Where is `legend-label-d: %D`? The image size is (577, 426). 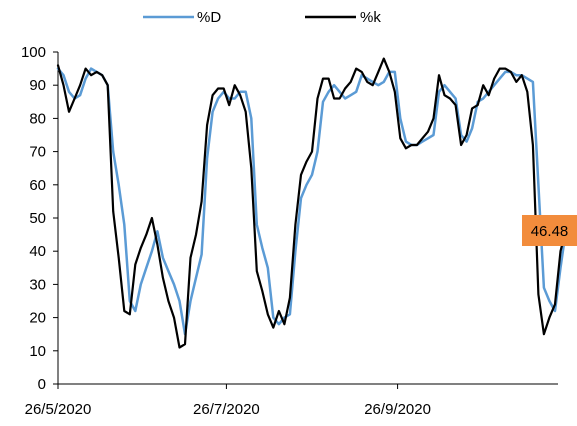
legend-label-d: %D is located at coordinates (209, 17).